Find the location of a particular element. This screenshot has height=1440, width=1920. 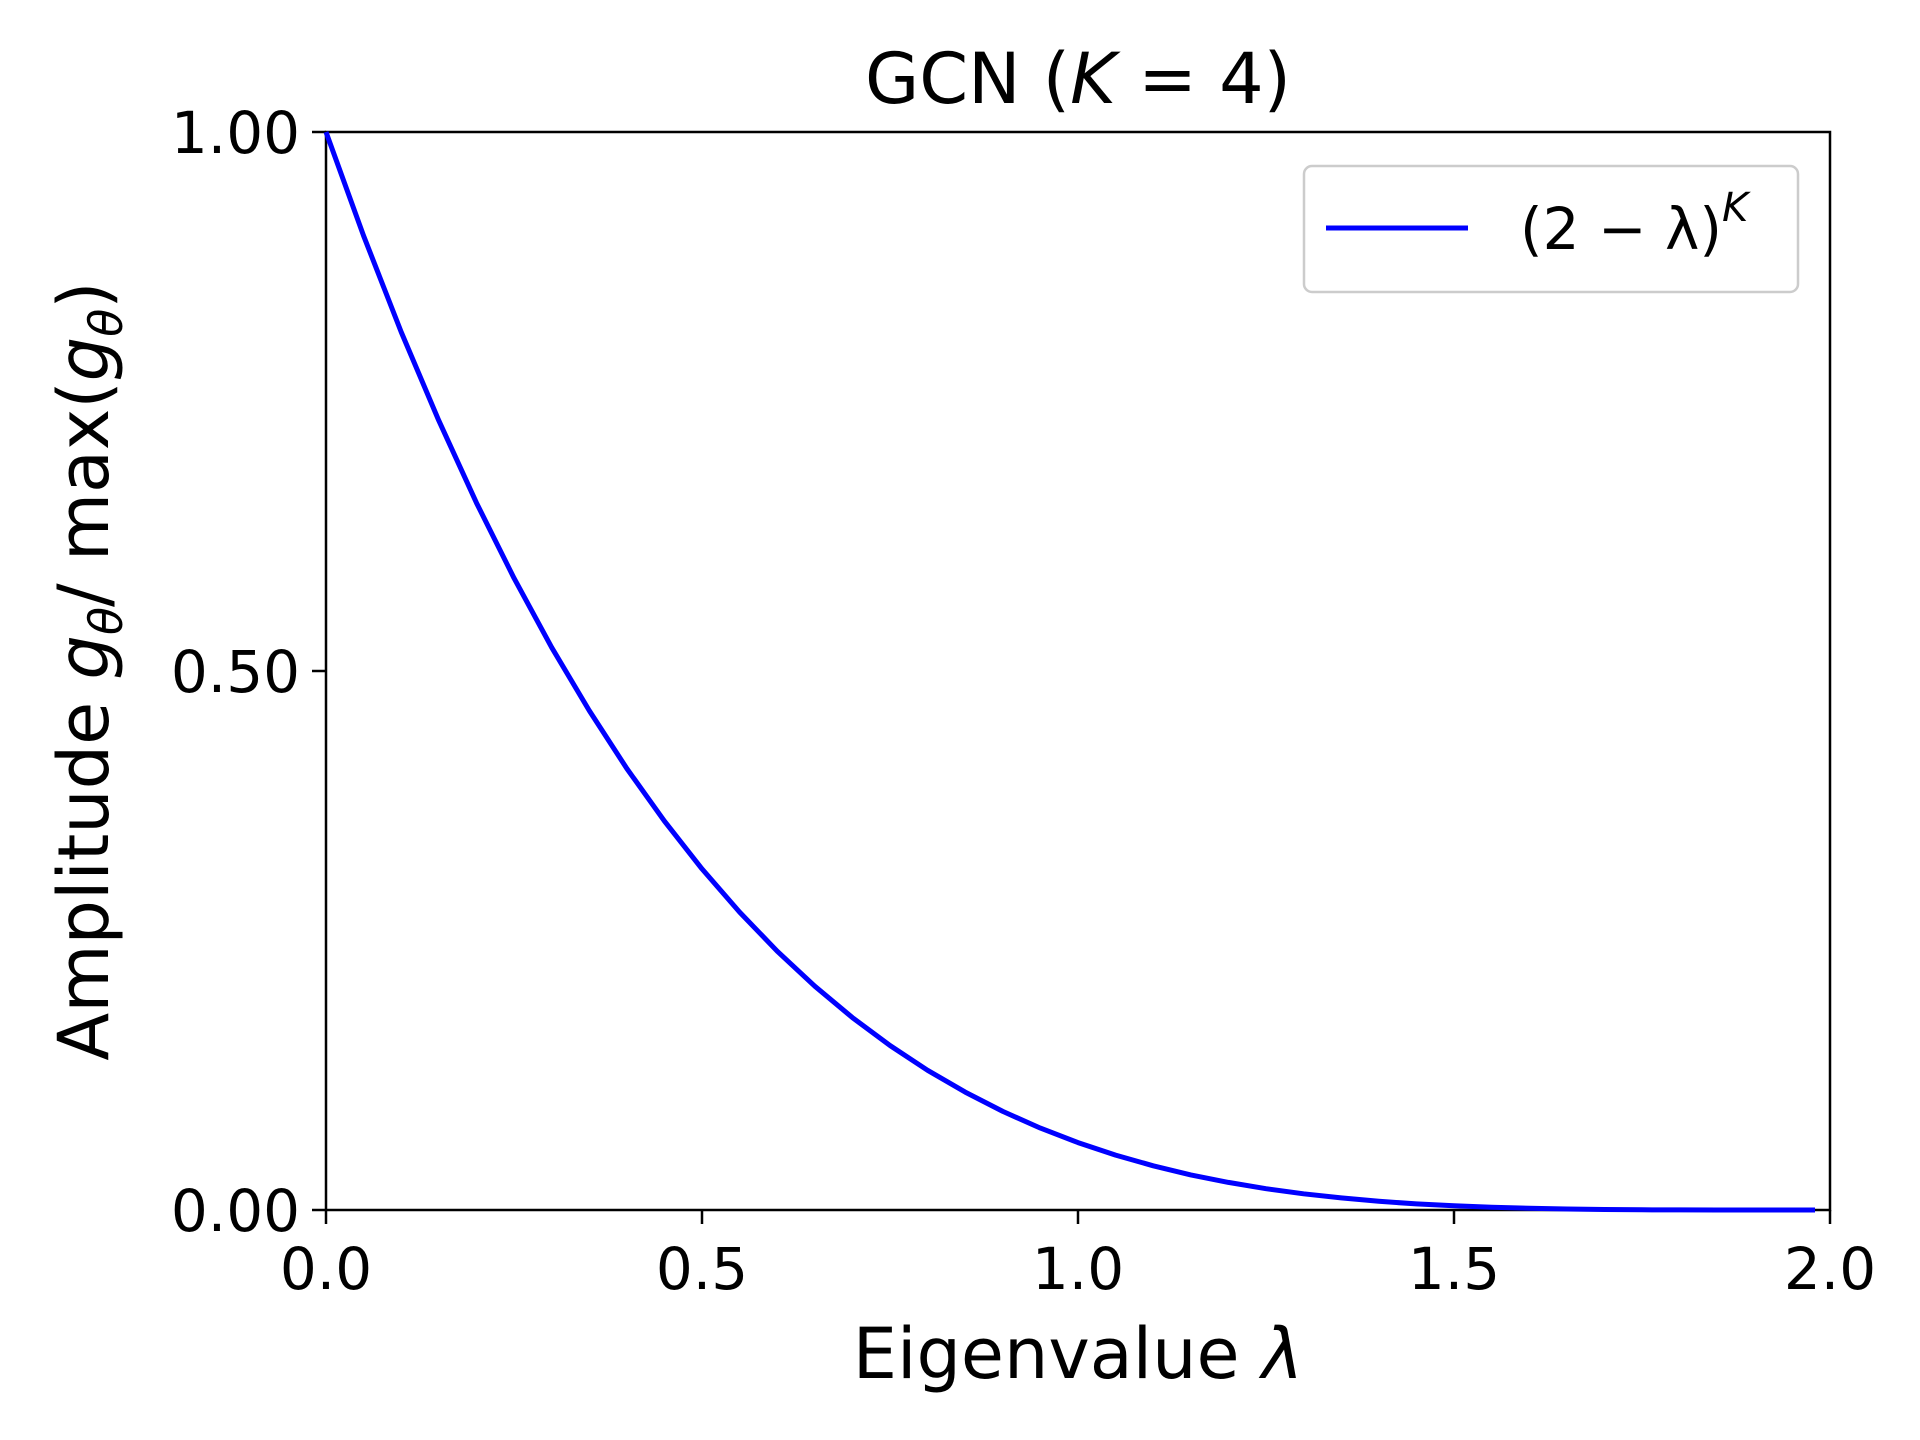

x-tick-label: 1.0 is located at coordinates (1078, 1269).